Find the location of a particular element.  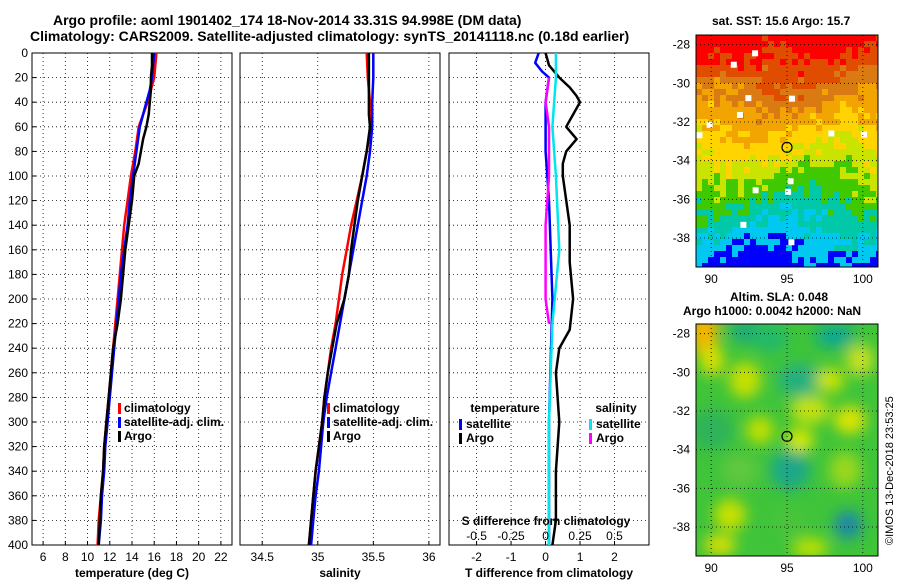

y-tick-label: 300 is located at coordinates (18, 422).